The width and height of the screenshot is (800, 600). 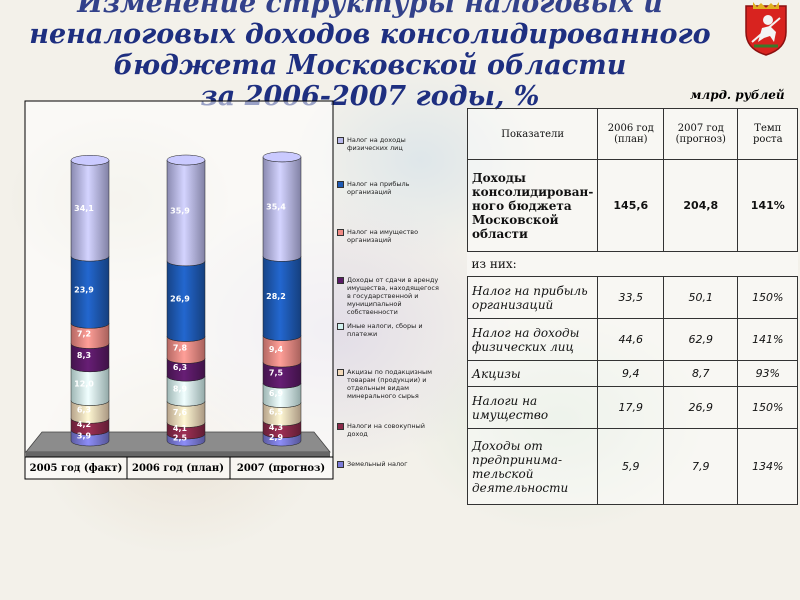 I want to click on legend-label-line: в государственной и, so click(x=383, y=296).